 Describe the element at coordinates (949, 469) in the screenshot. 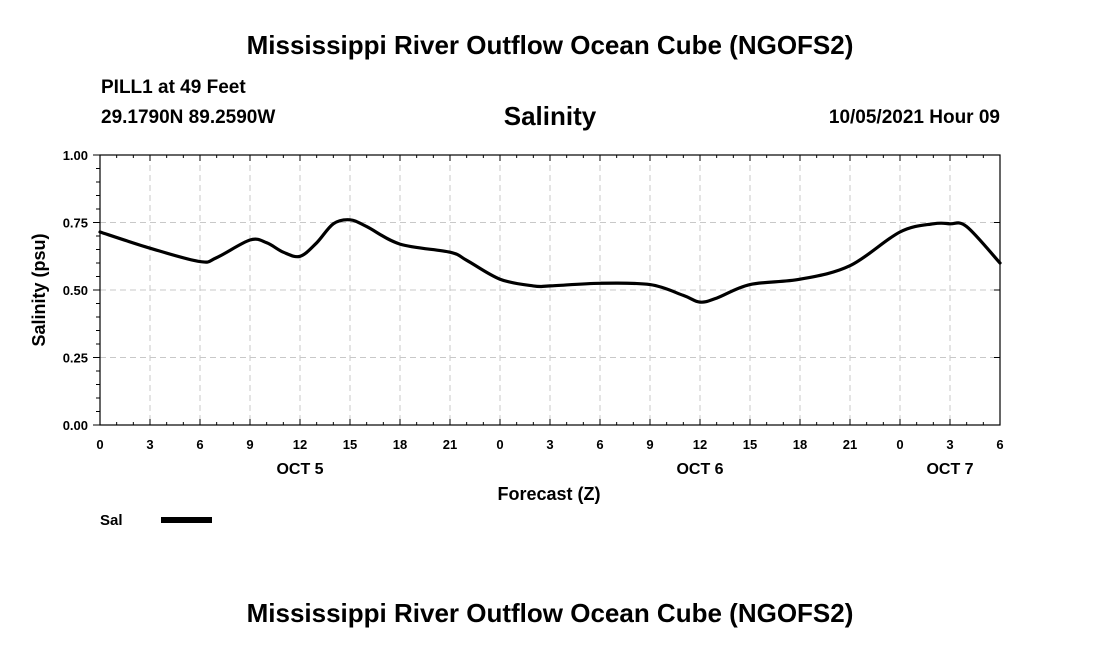

I see `day-label: OCT 7` at that location.